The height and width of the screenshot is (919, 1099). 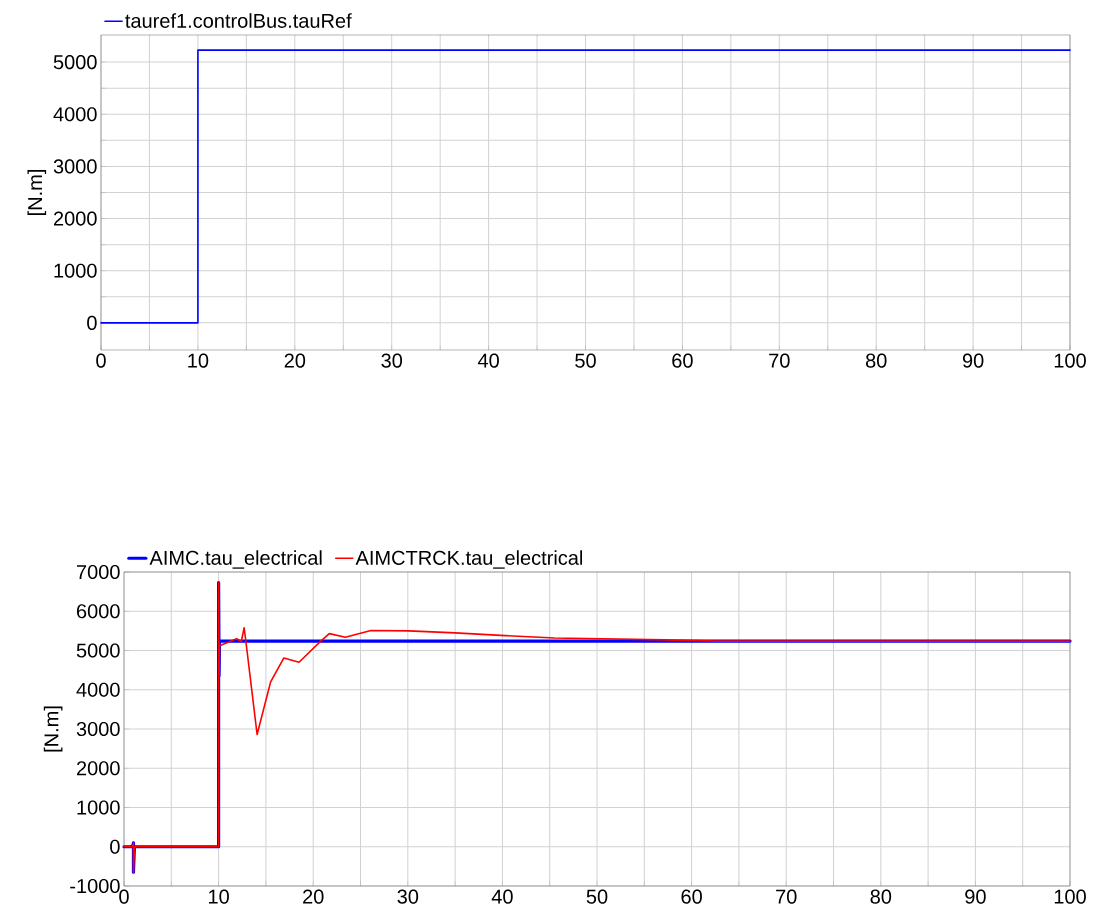 I want to click on y-tick-label: 7000, so click(x=98, y=572).